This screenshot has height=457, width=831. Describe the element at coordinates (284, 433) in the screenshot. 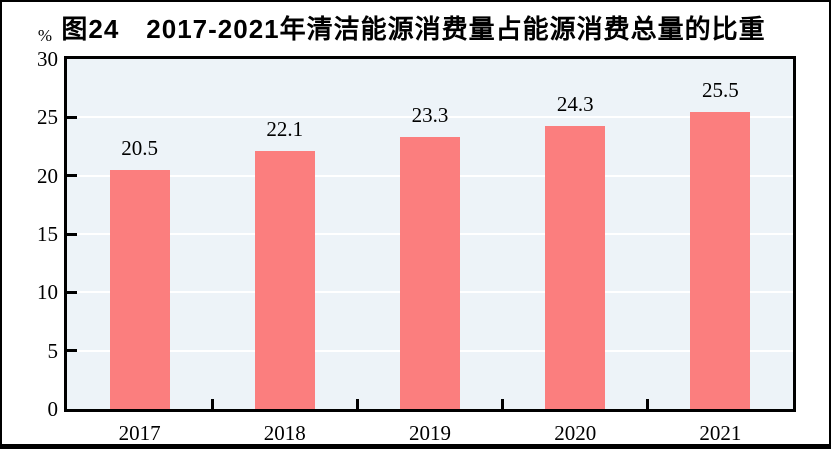

I see `x-axis-tick-label-2018: 2018` at that location.